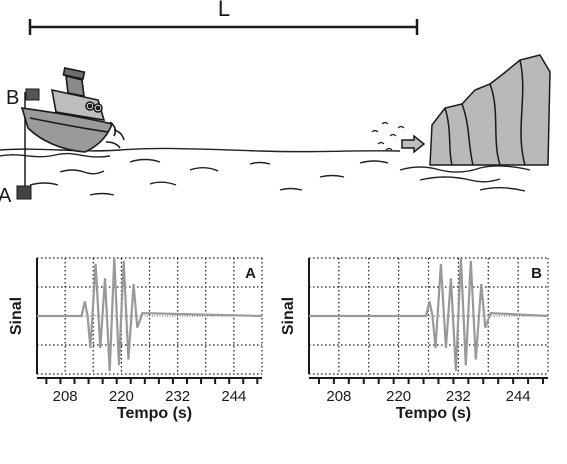  Describe the element at coordinates (461, 110) in the screenshot. I see `cliff-illustration` at that location.